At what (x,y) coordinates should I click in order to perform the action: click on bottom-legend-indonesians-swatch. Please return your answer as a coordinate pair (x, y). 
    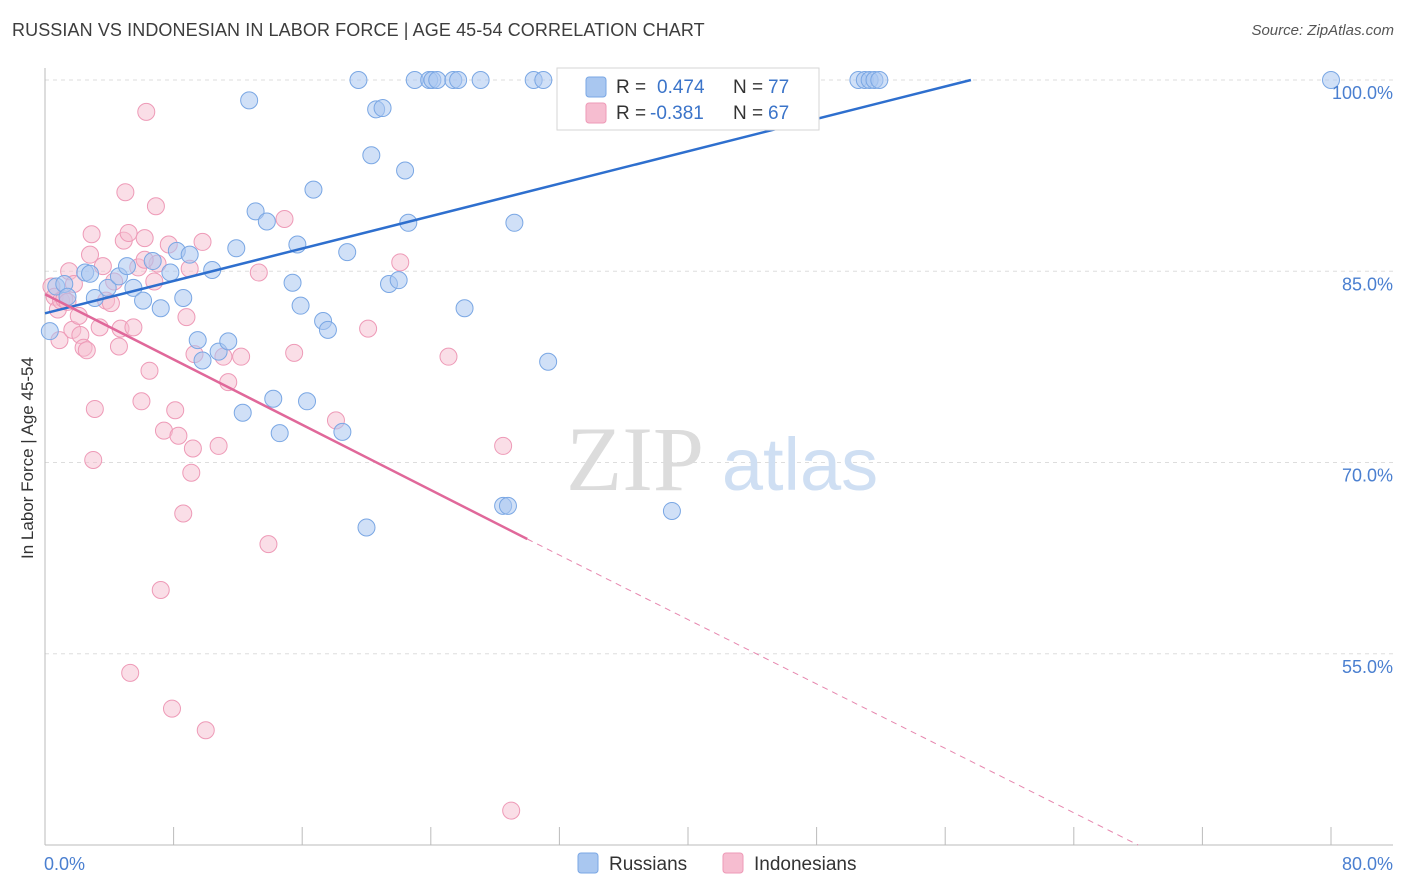
    Looking at the image, I should click on (733, 863).